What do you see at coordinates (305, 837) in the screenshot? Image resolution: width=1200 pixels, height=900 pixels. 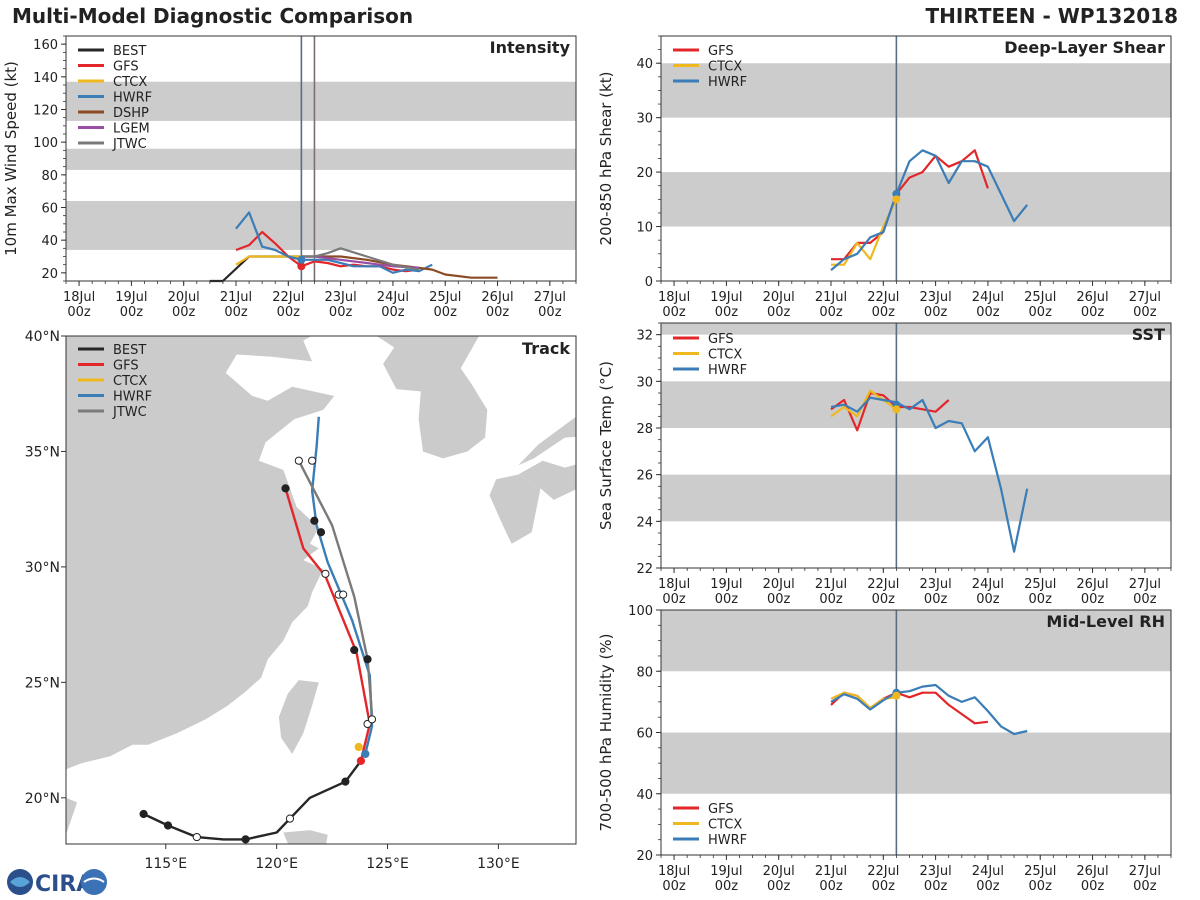 I see `luzon-north` at bounding box center [305, 837].